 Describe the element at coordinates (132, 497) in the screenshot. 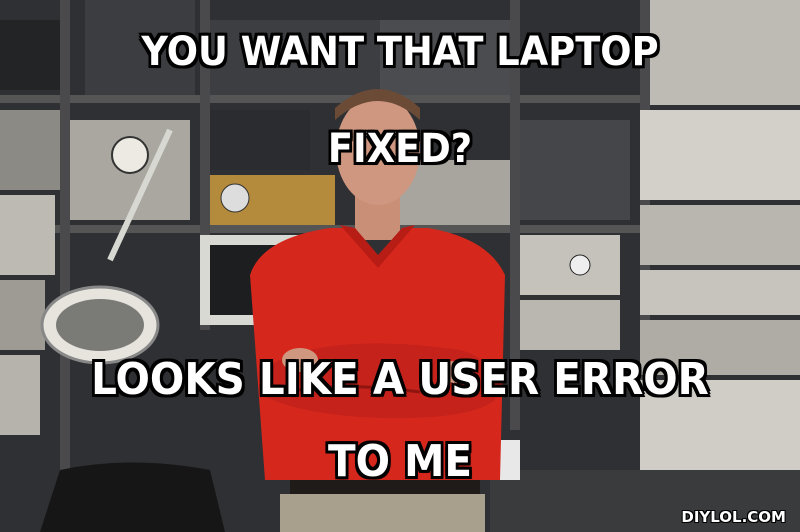

I see `chair` at that location.